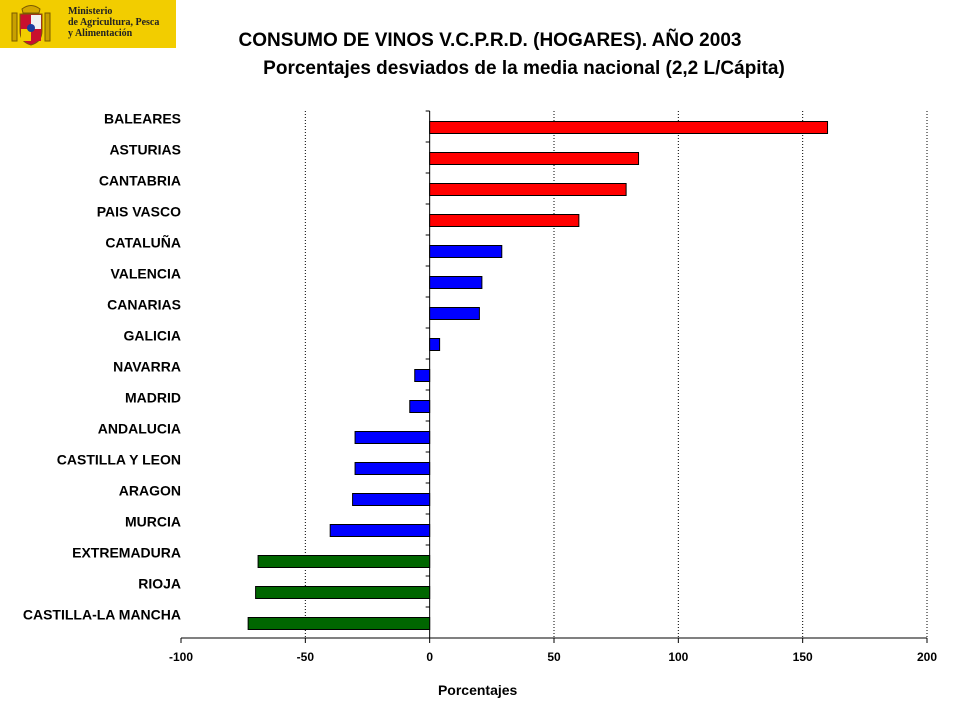 The height and width of the screenshot is (720, 960). Describe the element at coordinates (142, 119) in the screenshot. I see `category-label-baleares: BALEARES` at that location.